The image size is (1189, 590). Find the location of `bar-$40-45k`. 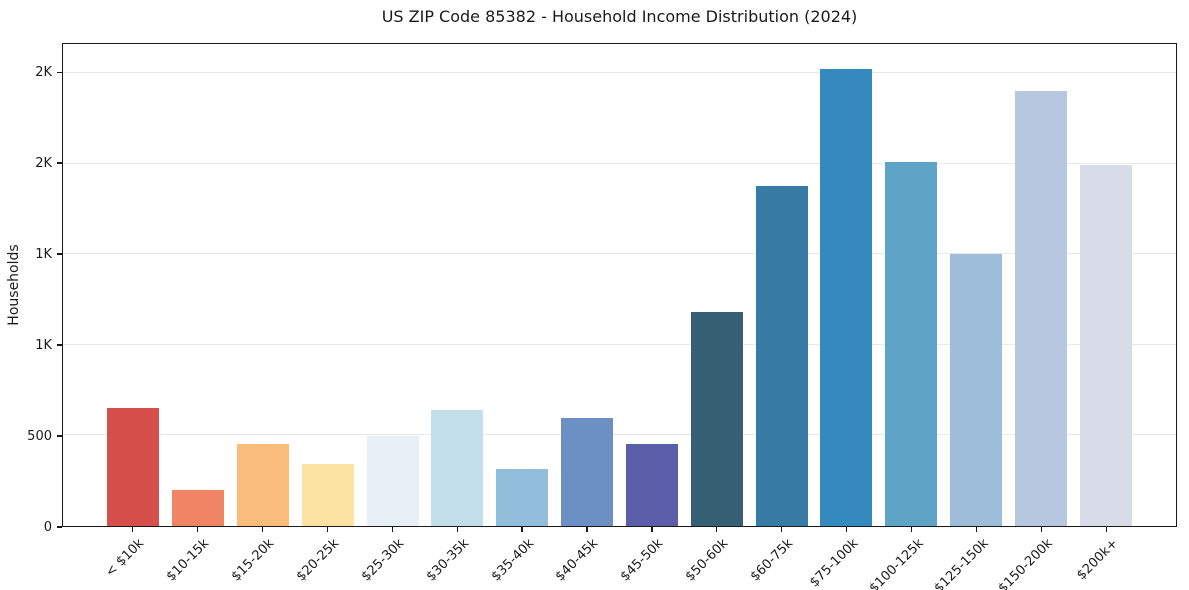

bar-$40-45k is located at coordinates (587, 472).